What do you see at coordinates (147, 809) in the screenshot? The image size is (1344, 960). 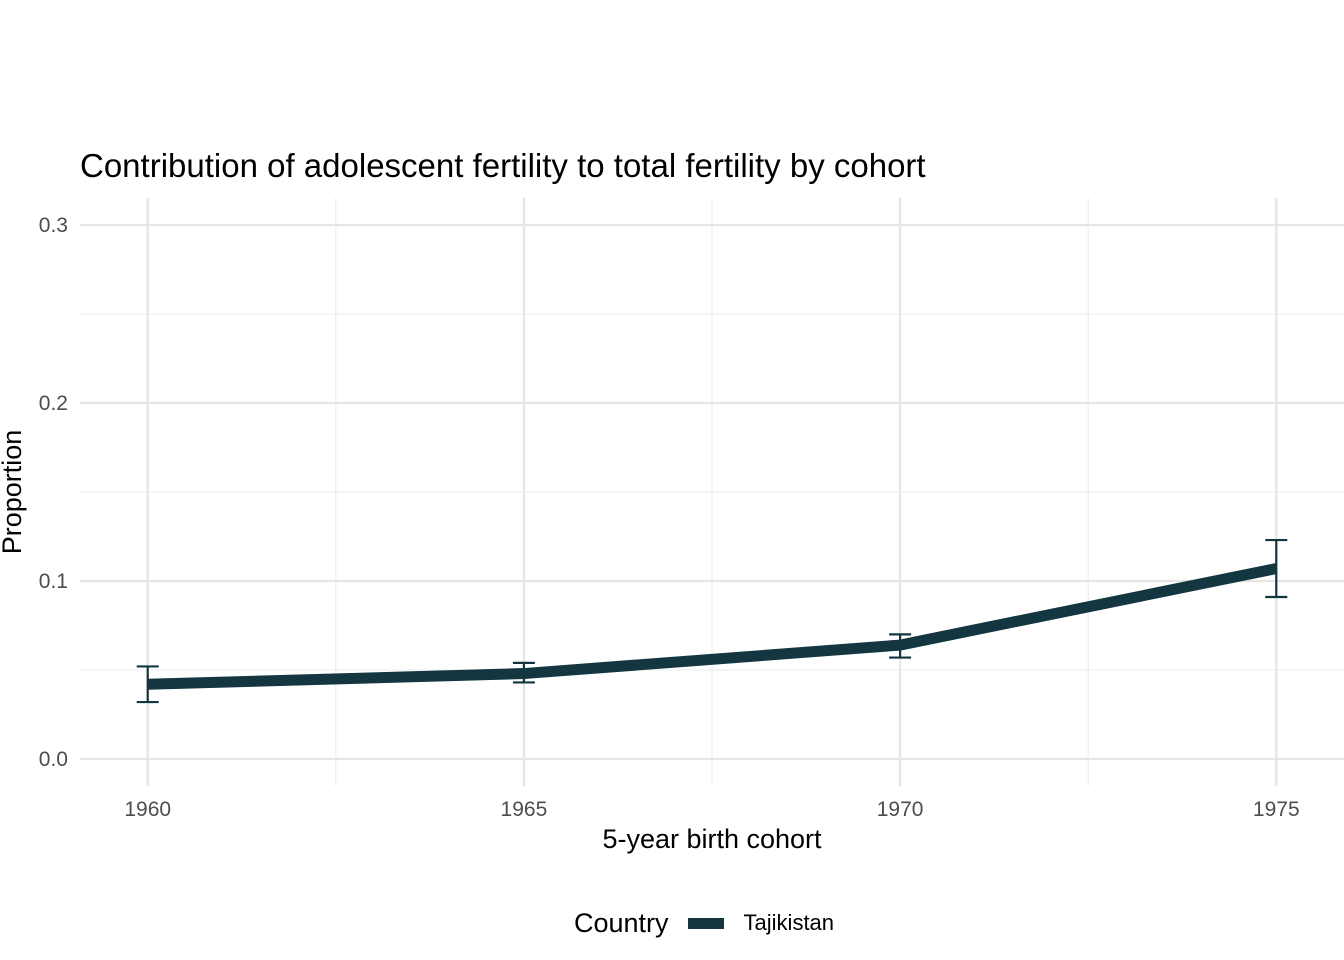 I see `x-tick-label: 1960` at bounding box center [147, 809].